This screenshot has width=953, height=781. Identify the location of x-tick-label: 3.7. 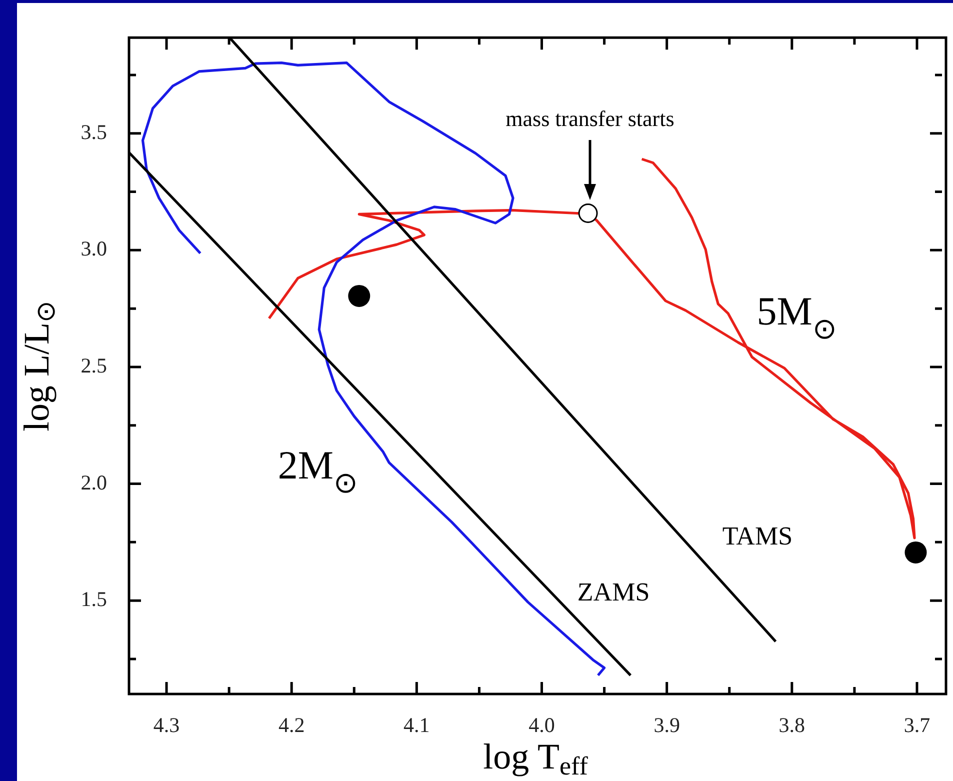
(917, 725).